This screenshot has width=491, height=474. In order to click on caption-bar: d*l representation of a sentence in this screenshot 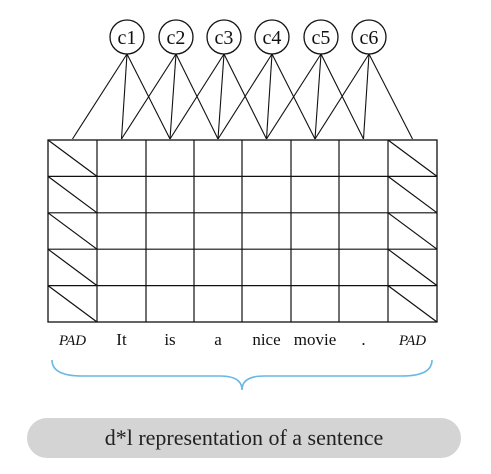, I will do `click(244, 438)`.